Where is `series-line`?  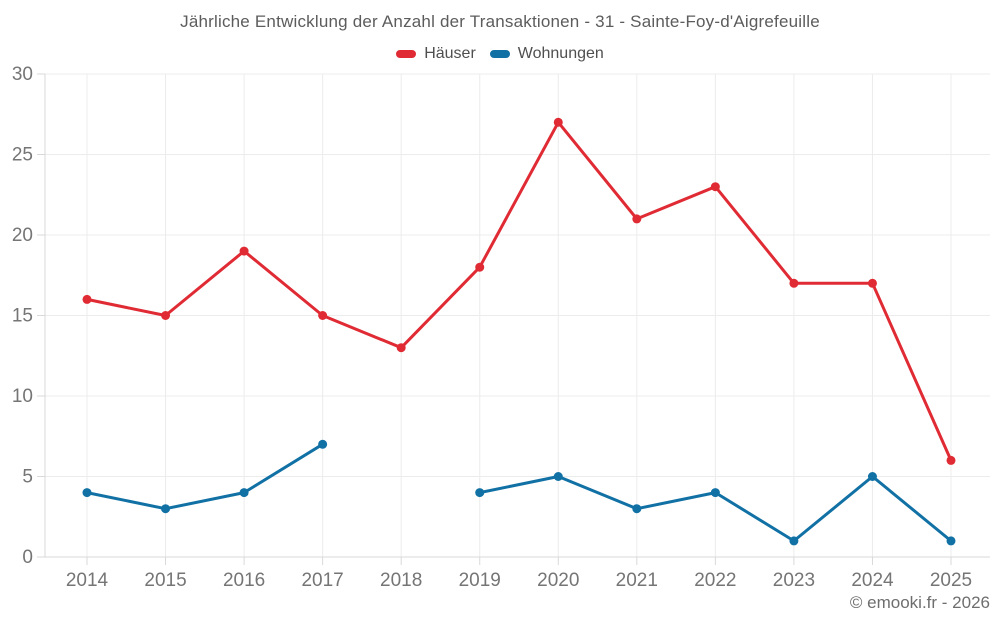
series-line is located at coordinates (519, 492).